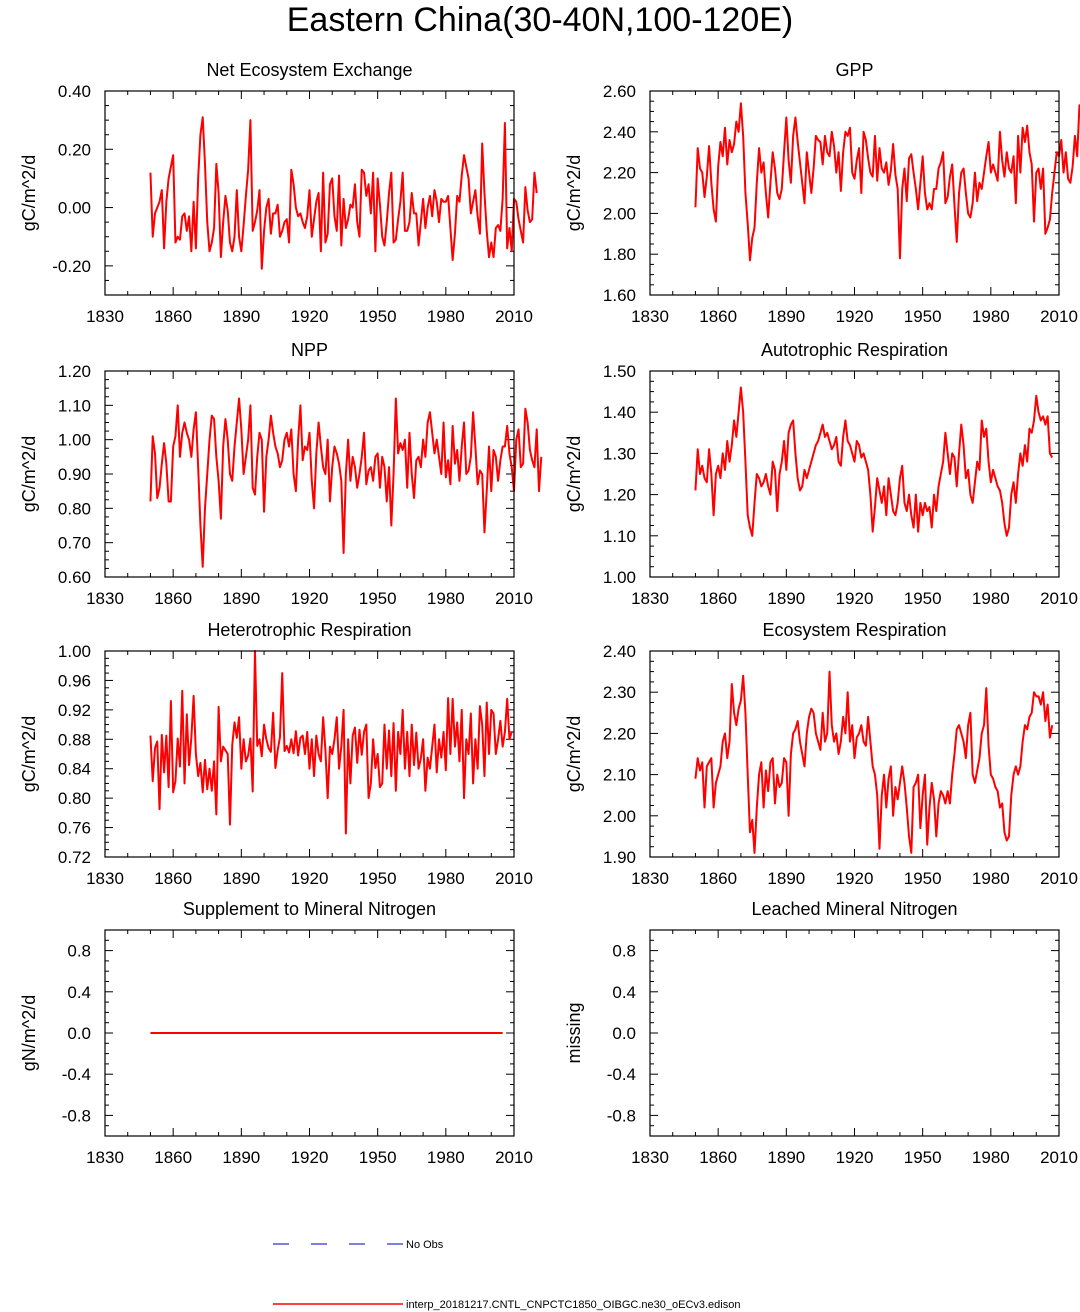  I want to click on y-tick-label: -0.20, so click(71, 266).